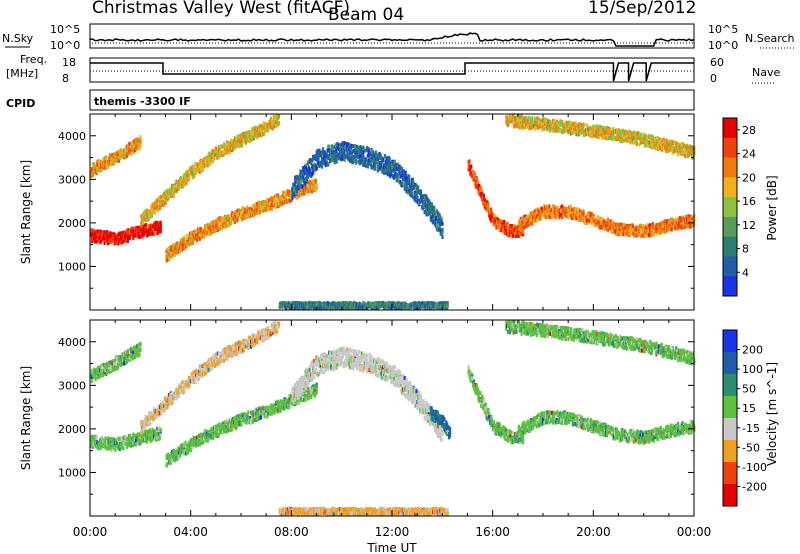 The height and width of the screenshot is (554, 800). Describe the element at coordinates (366, 15) in the screenshot. I see `beam-label: Beam 04` at that location.